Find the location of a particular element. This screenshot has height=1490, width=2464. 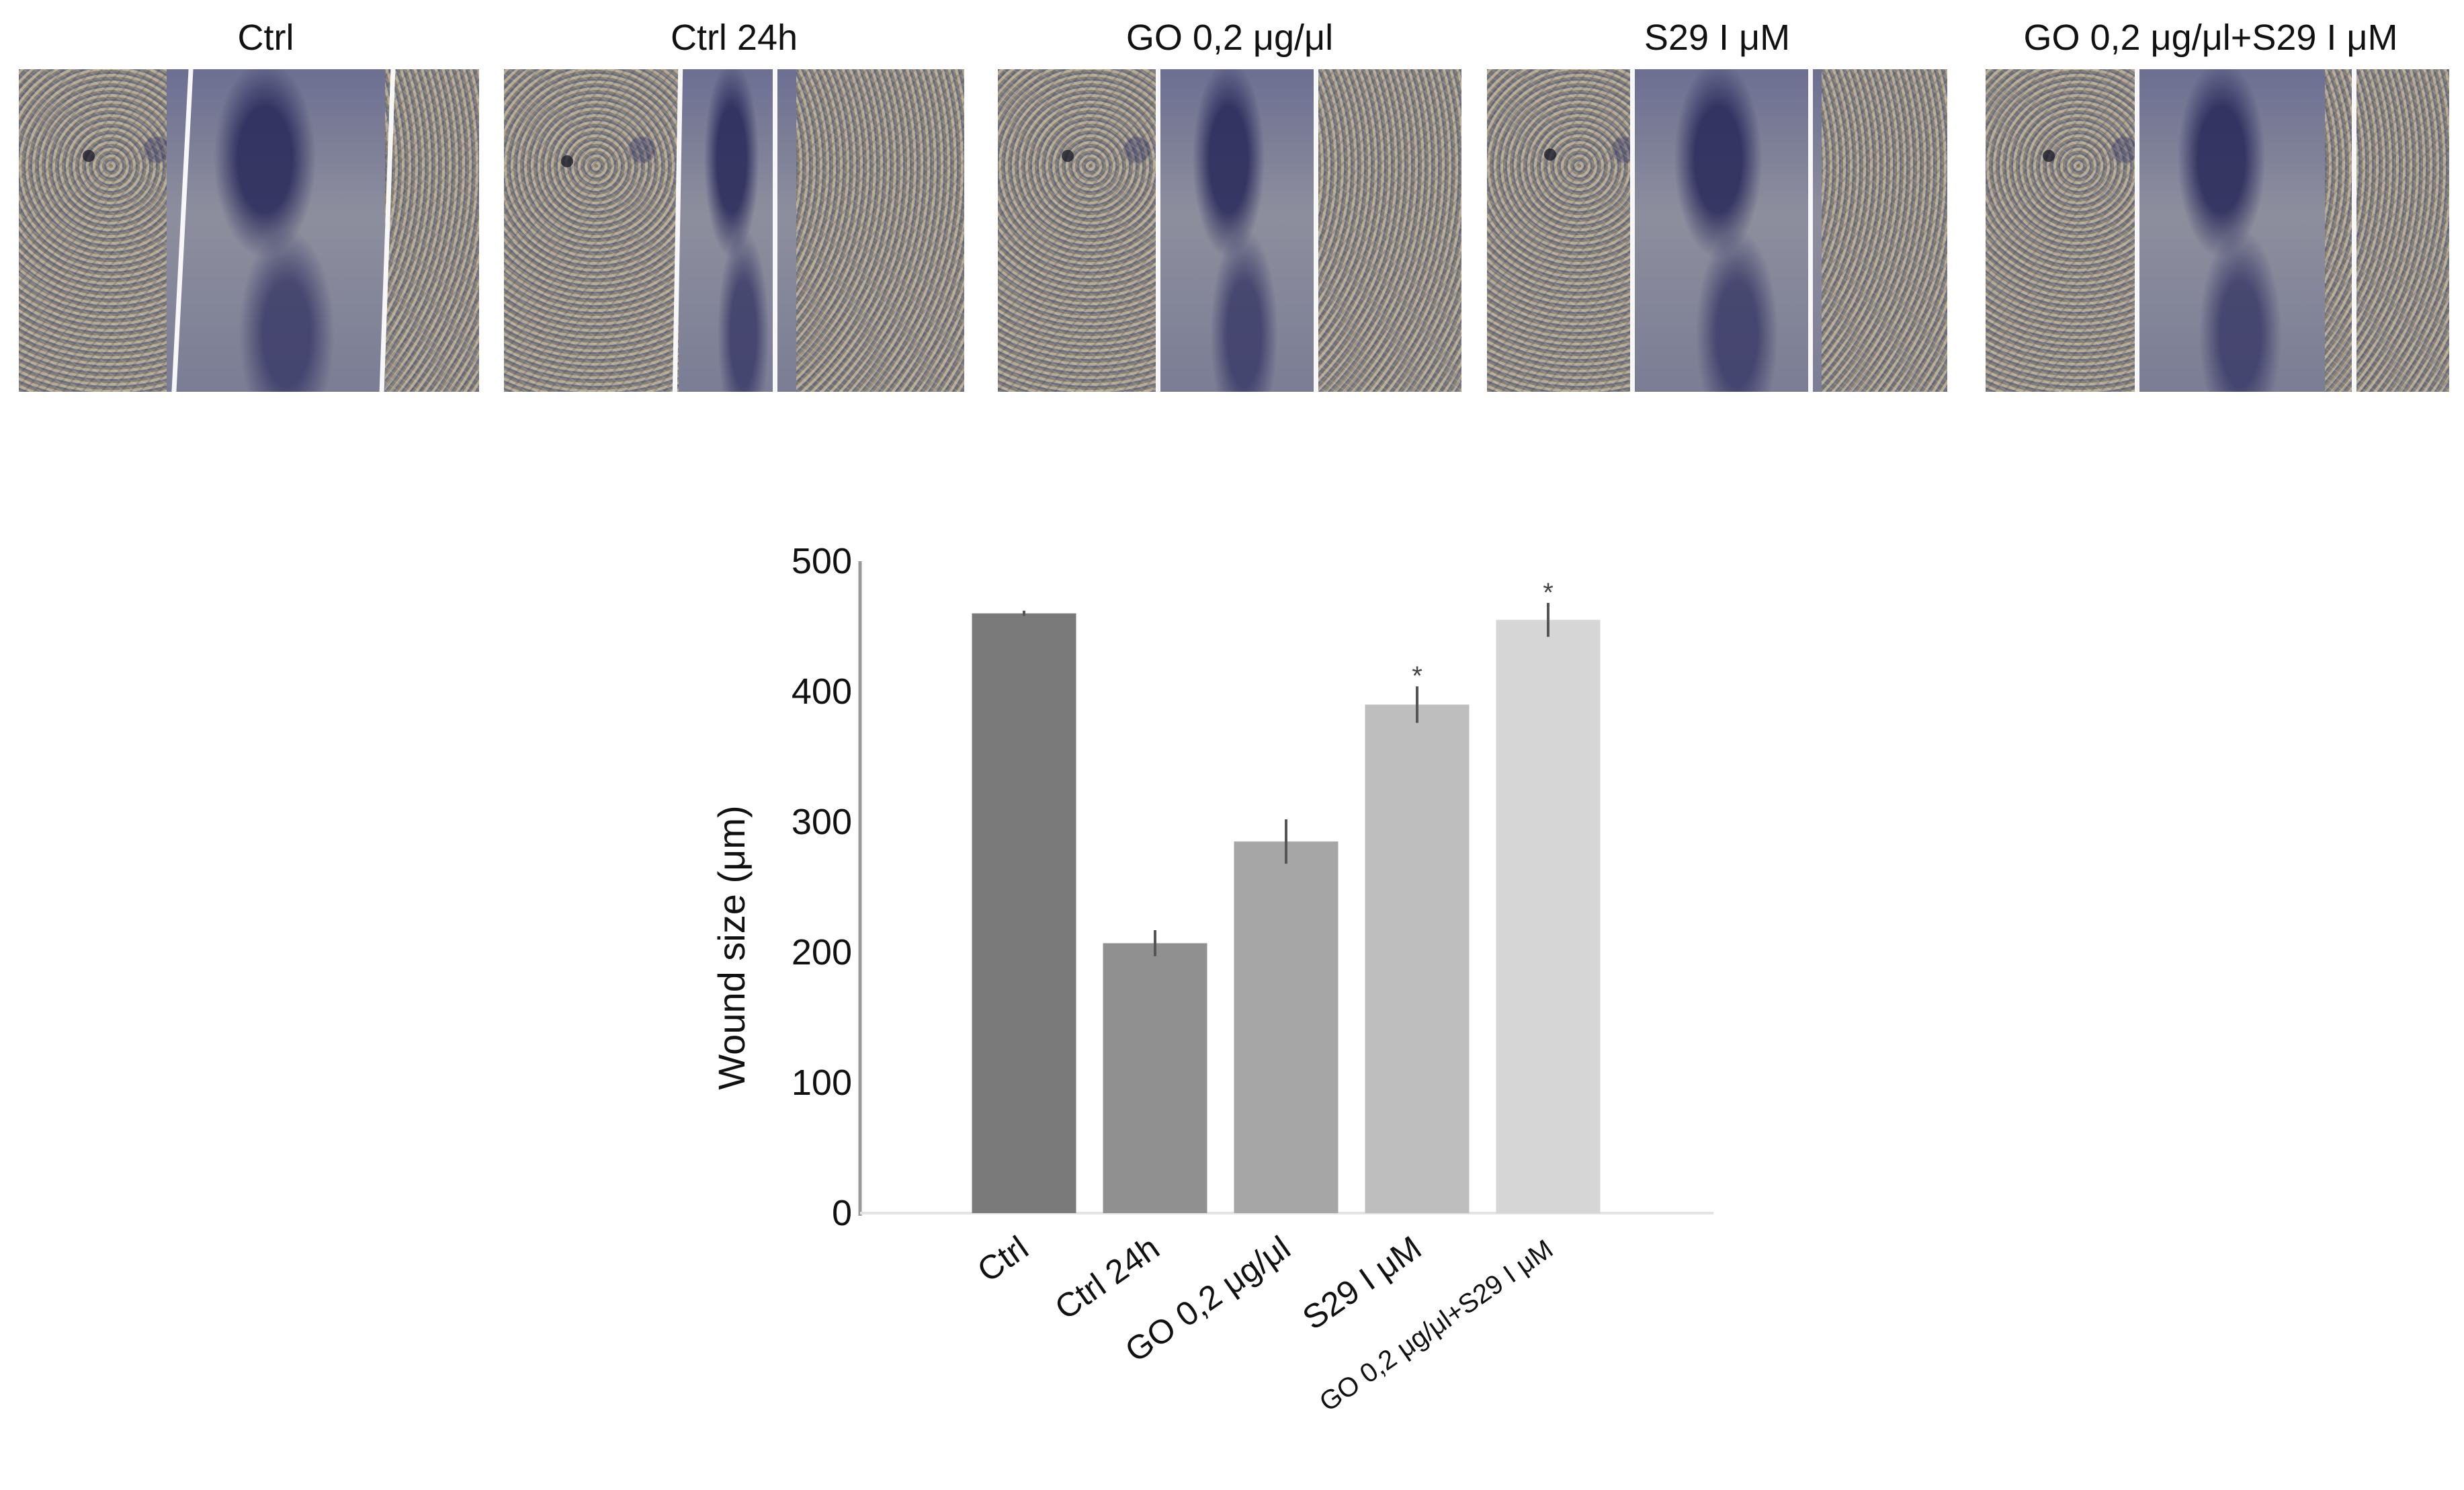

error-bars is located at coordinates (1286, 779).